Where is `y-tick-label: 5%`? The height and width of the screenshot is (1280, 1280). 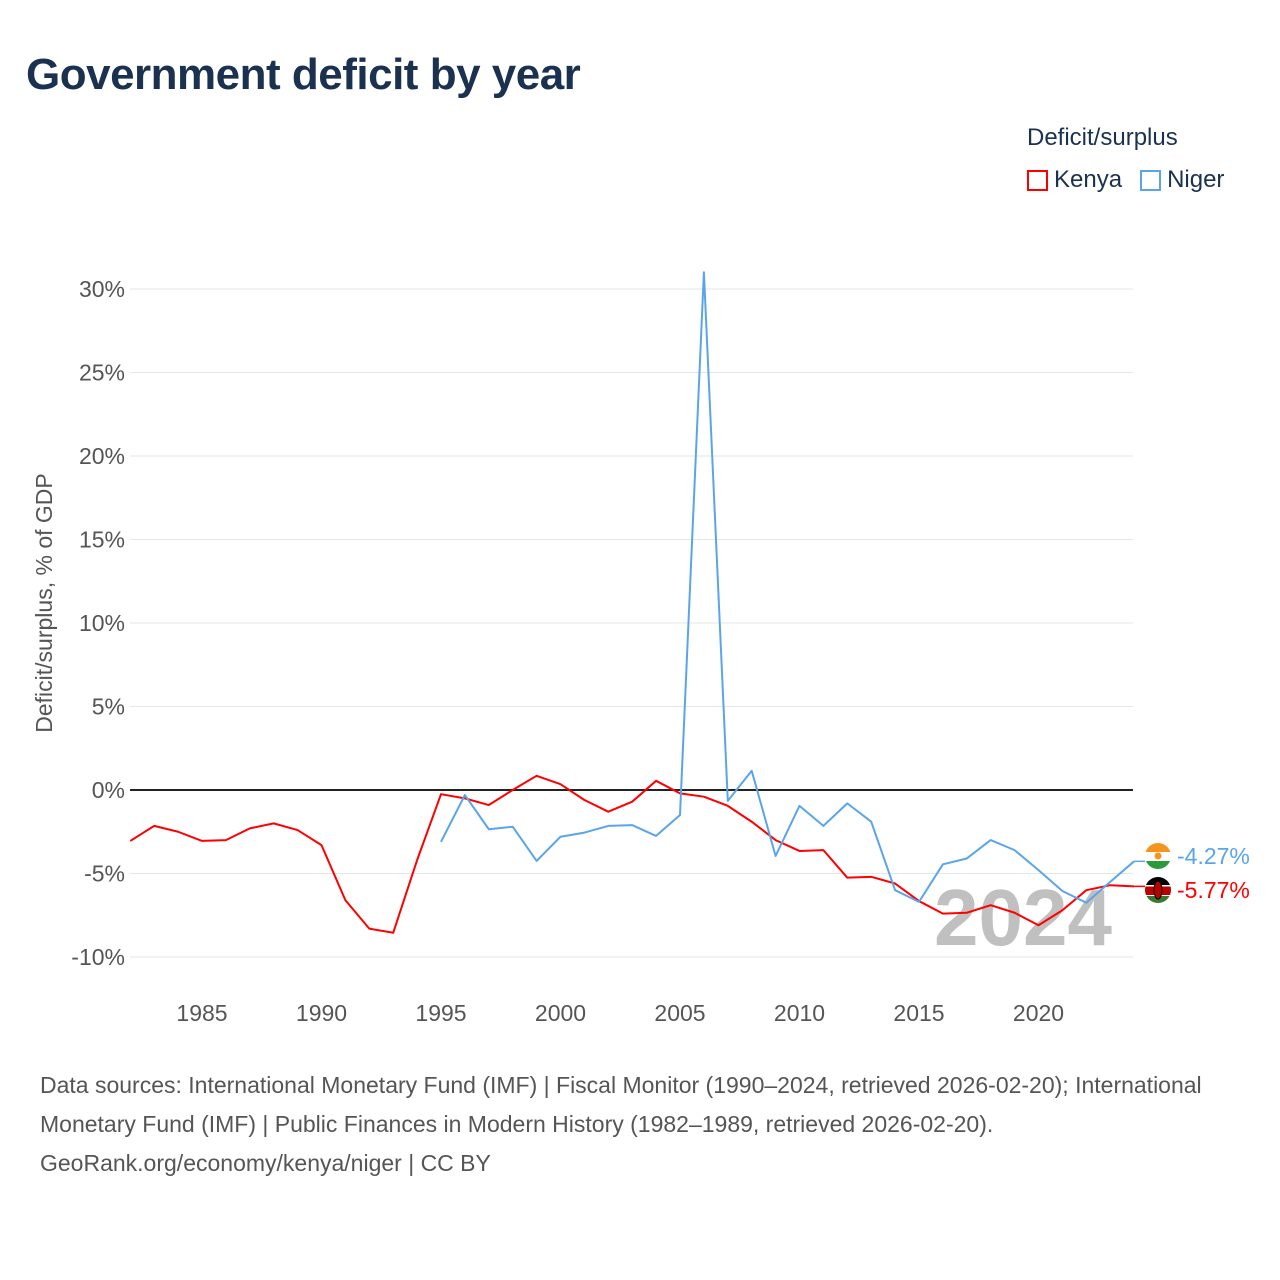
y-tick-label: 5% is located at coordinates (108, 707).